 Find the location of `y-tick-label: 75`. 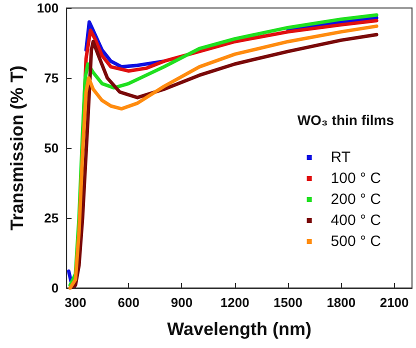

y-tick-label: 75 is located at coordinates (51, 78).